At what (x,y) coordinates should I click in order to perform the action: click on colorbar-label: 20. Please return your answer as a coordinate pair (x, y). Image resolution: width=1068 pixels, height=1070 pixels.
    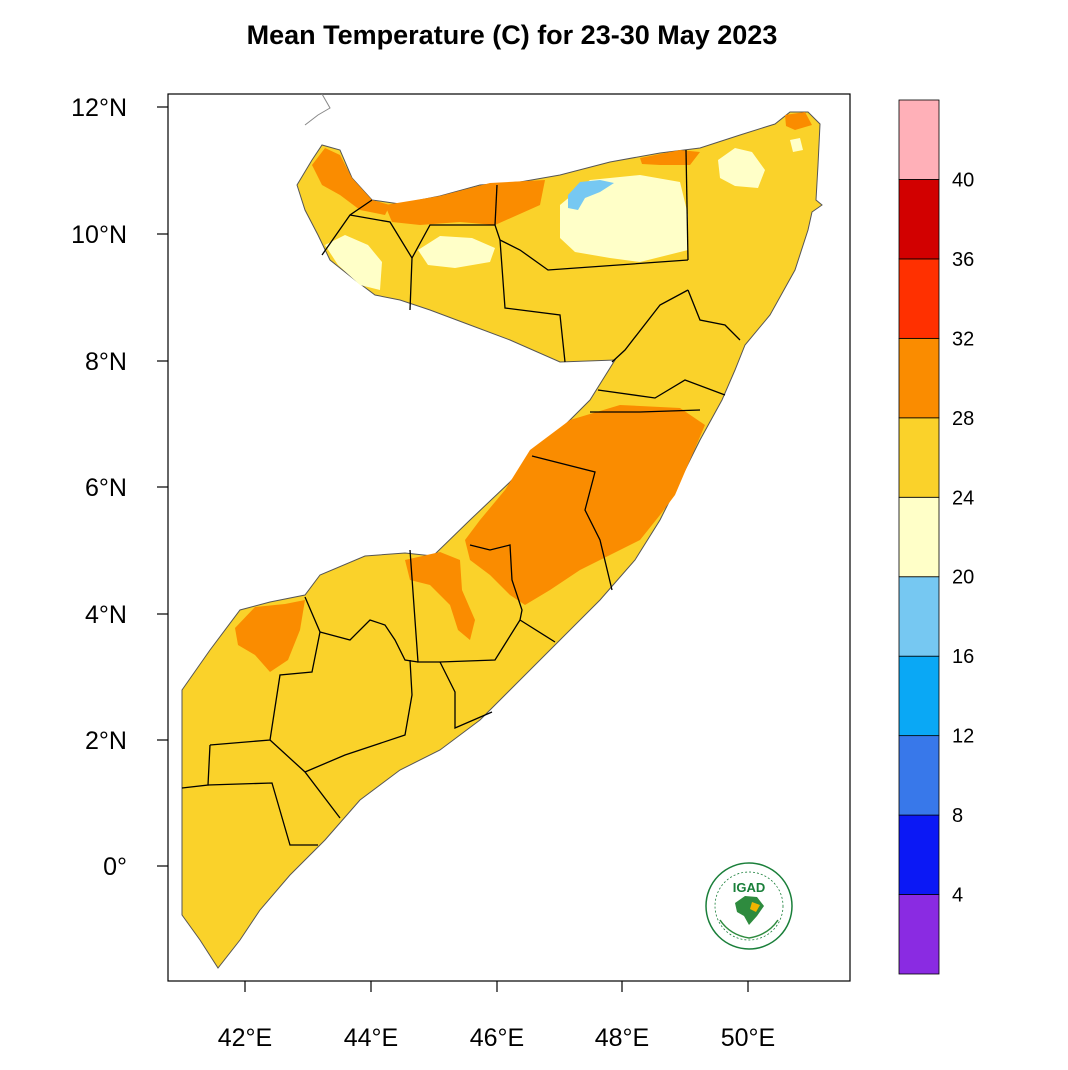
    Looking at the image, I should click on (963, 578).